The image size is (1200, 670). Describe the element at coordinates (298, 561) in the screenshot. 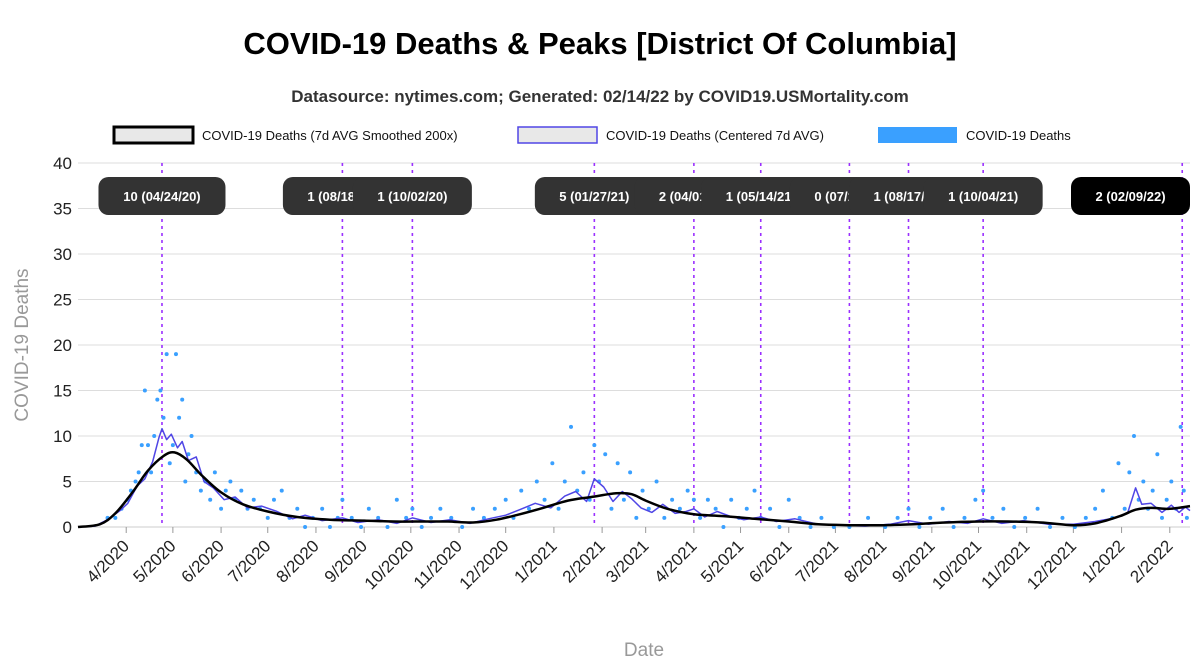

I see `x-tick-label: 8/2020` at that location.